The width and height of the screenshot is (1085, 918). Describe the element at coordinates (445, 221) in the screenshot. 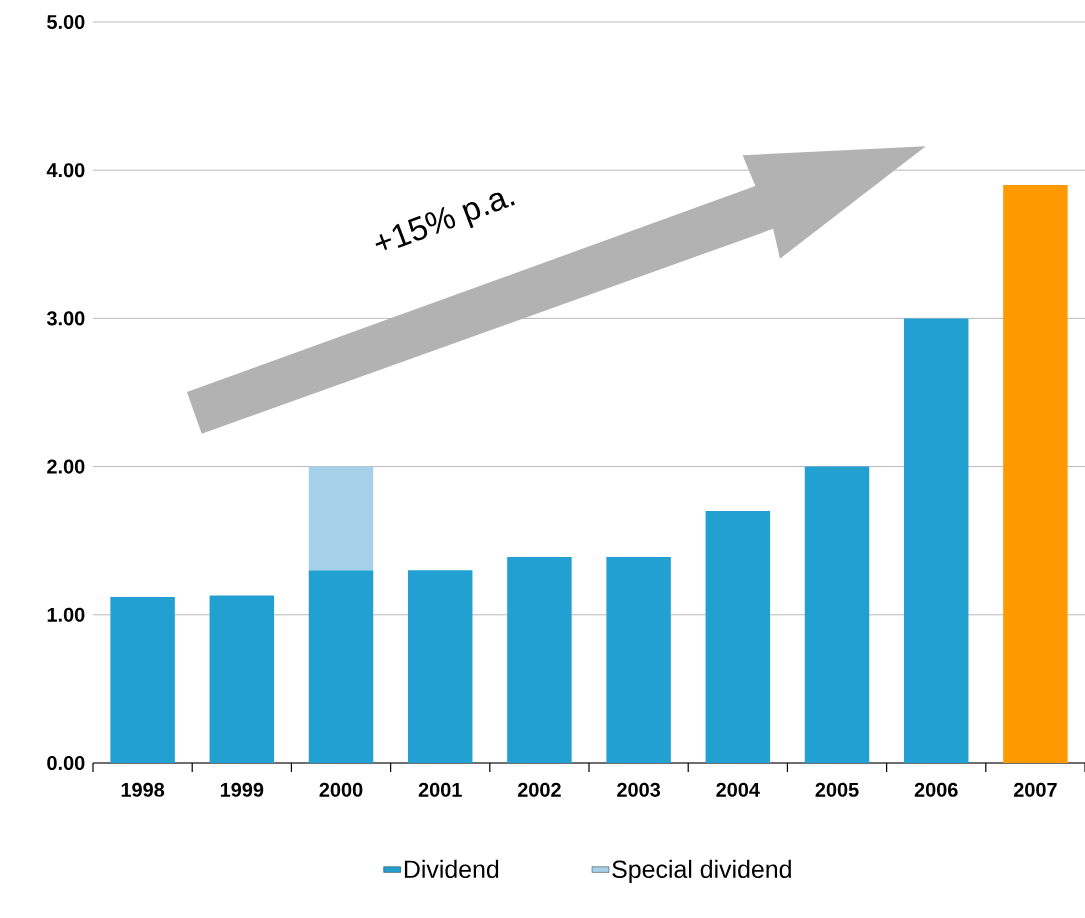

I see `annotation: +15% p.a.` at that location.